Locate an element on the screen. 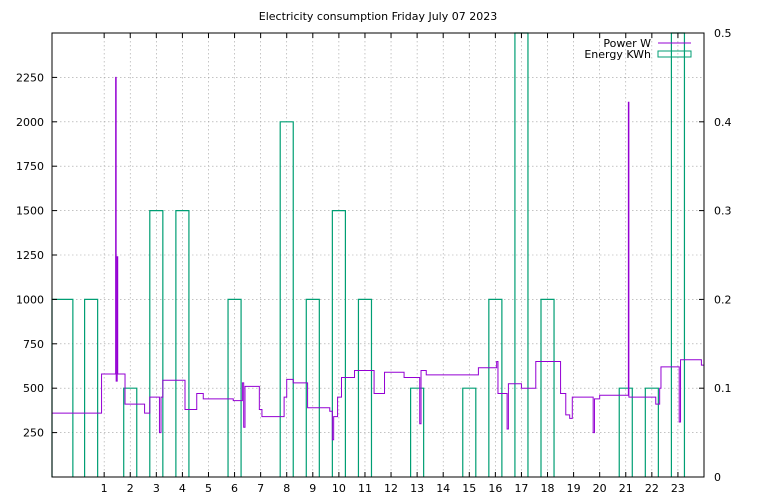  y2-tick-label: 0.2 is located at coordinates (723, 299).